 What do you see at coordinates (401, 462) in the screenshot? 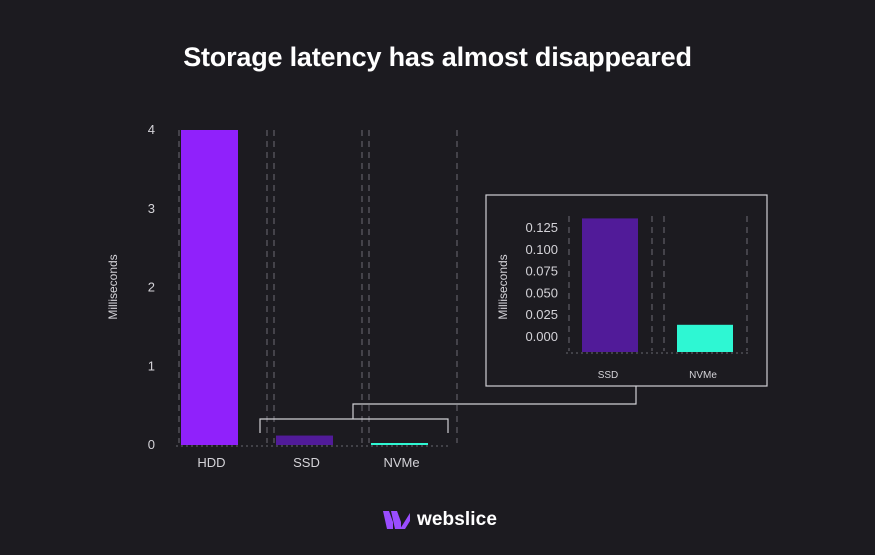
I see `main-x-label-nvme: NVMe` at bounding box center [401, 462].